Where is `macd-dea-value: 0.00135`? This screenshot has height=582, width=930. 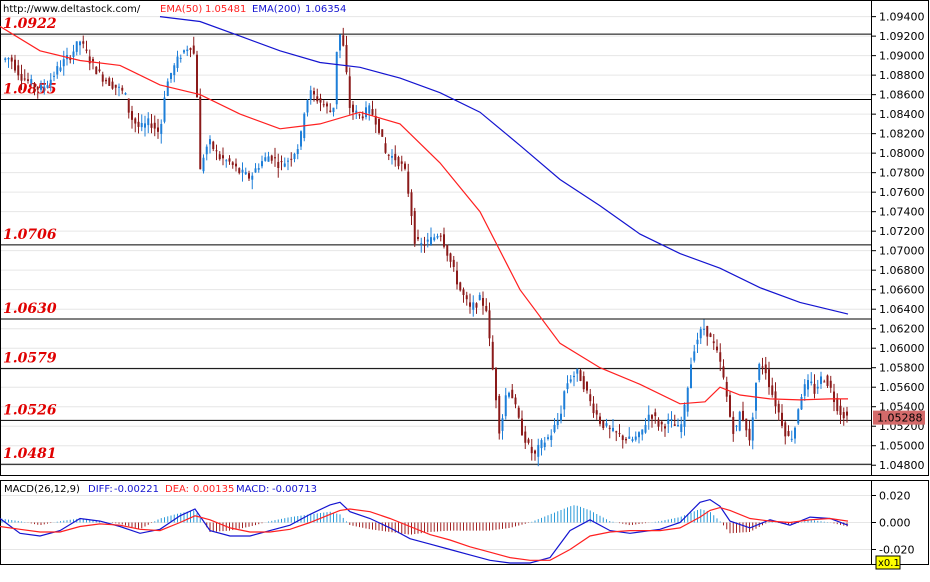 macd-dea-value: 0.00135 is located at coordinates (213, 489).